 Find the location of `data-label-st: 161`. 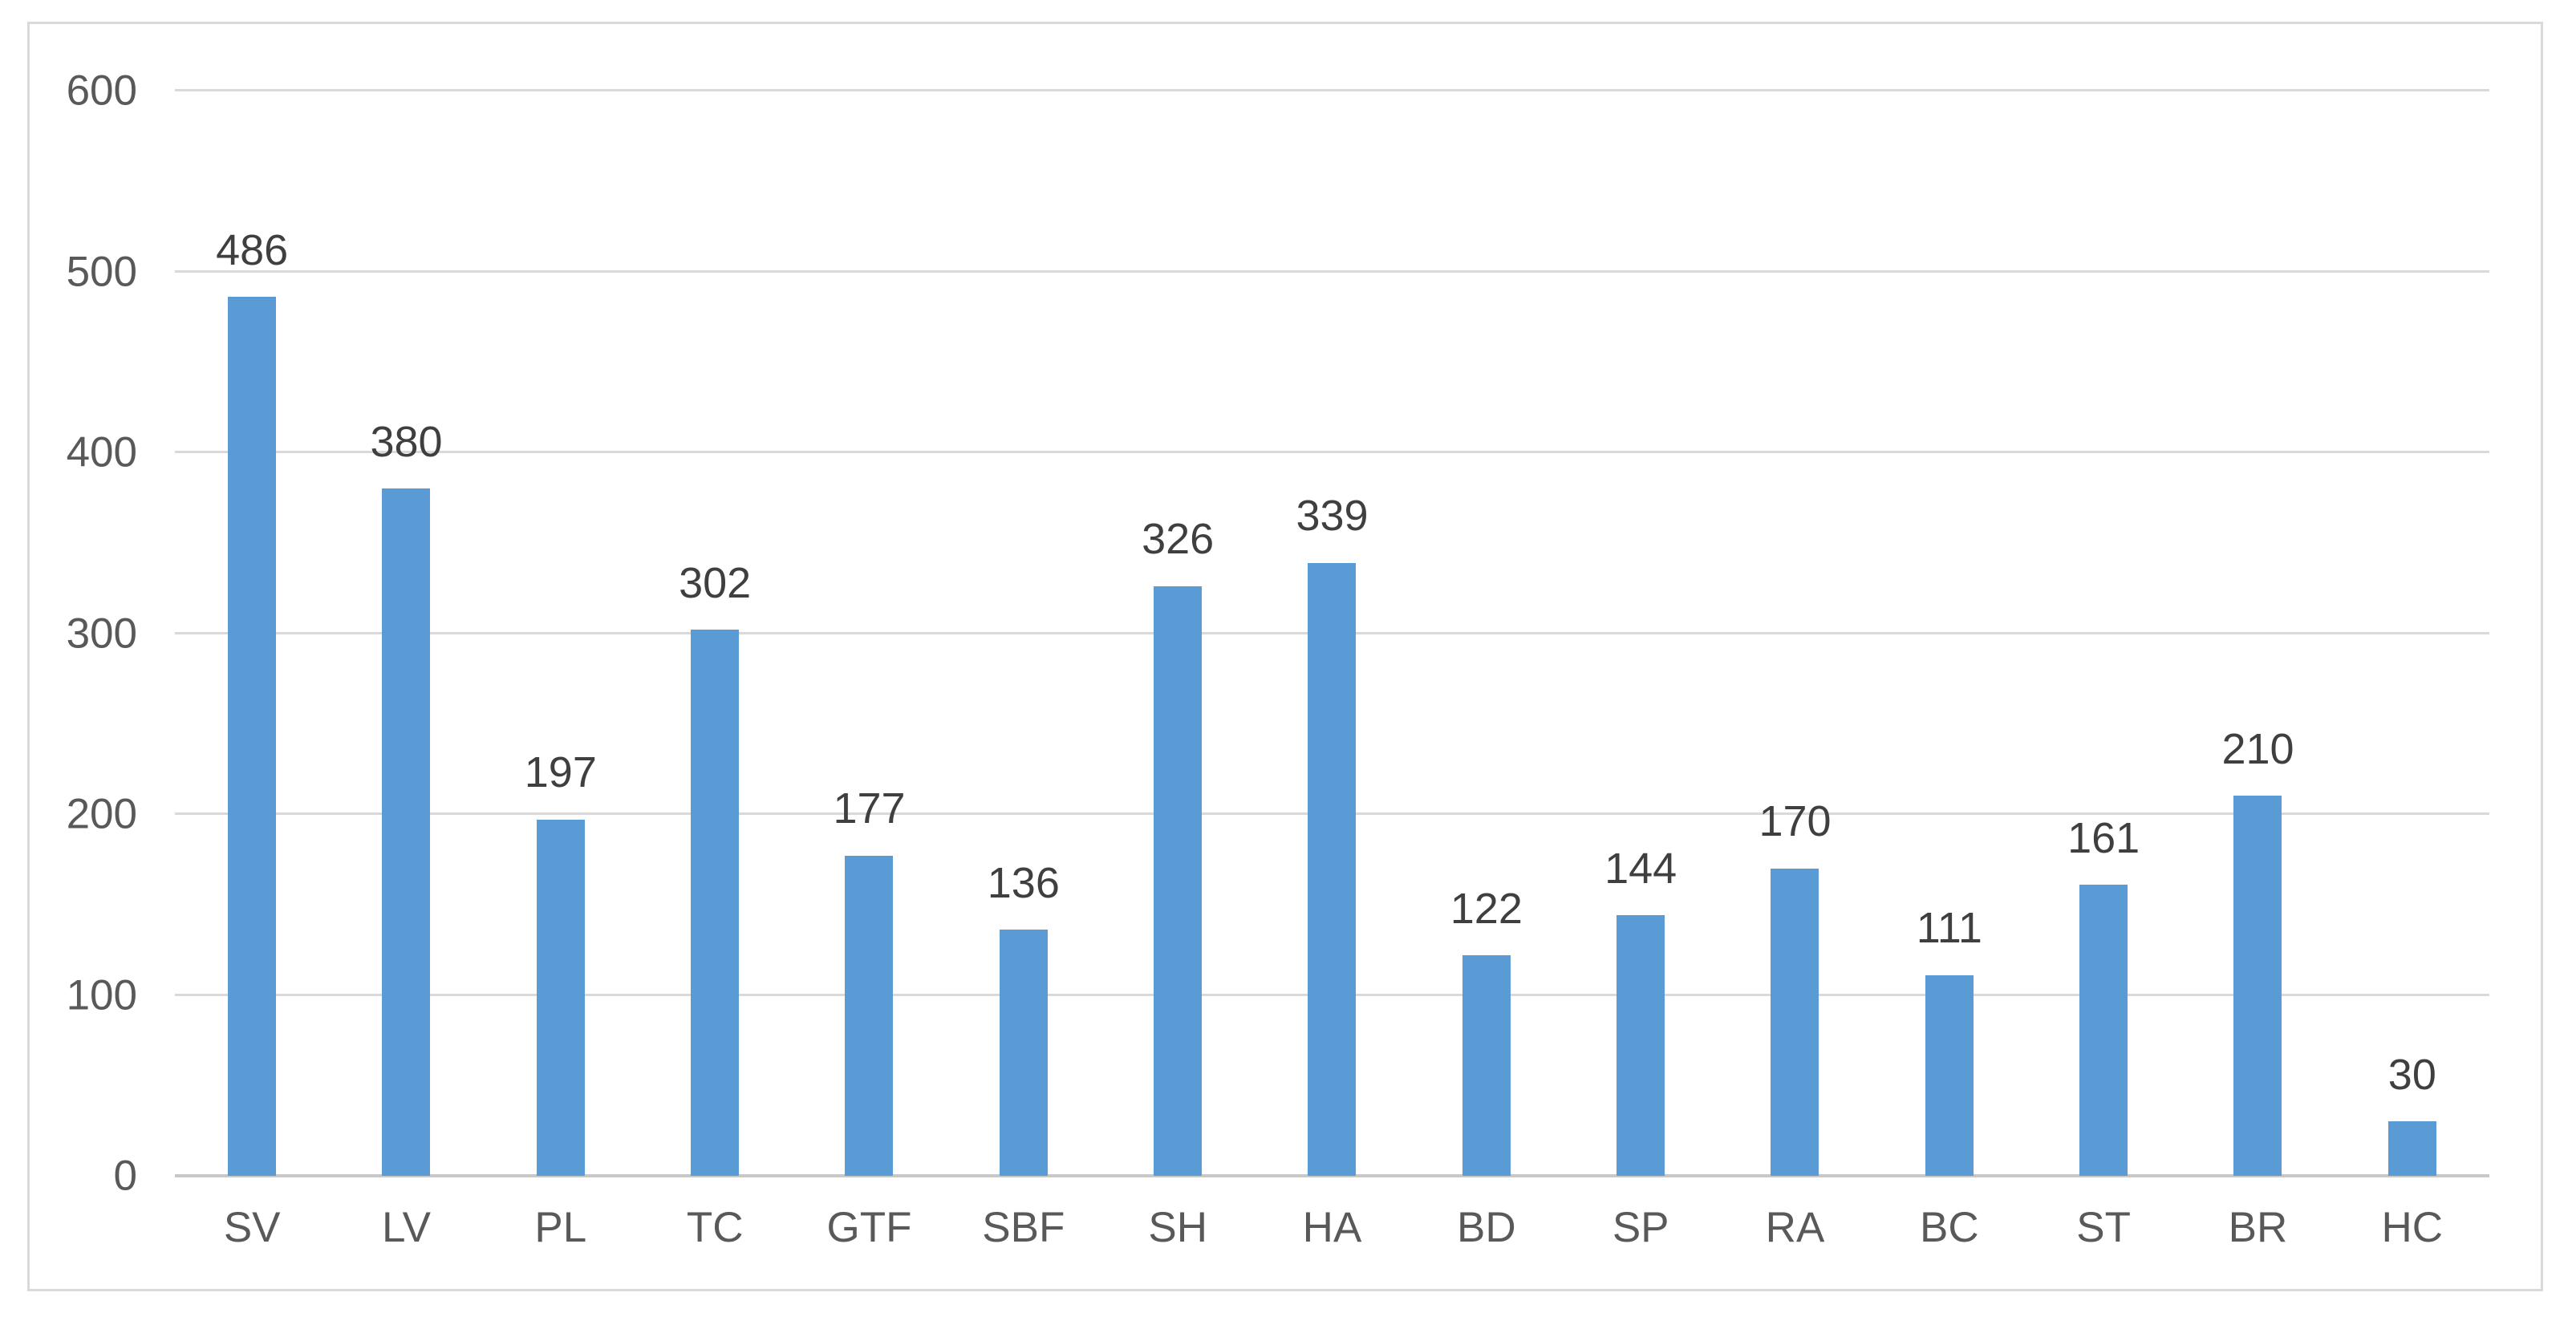

data-label-st: 161 is located at coordinates (2103, 837).